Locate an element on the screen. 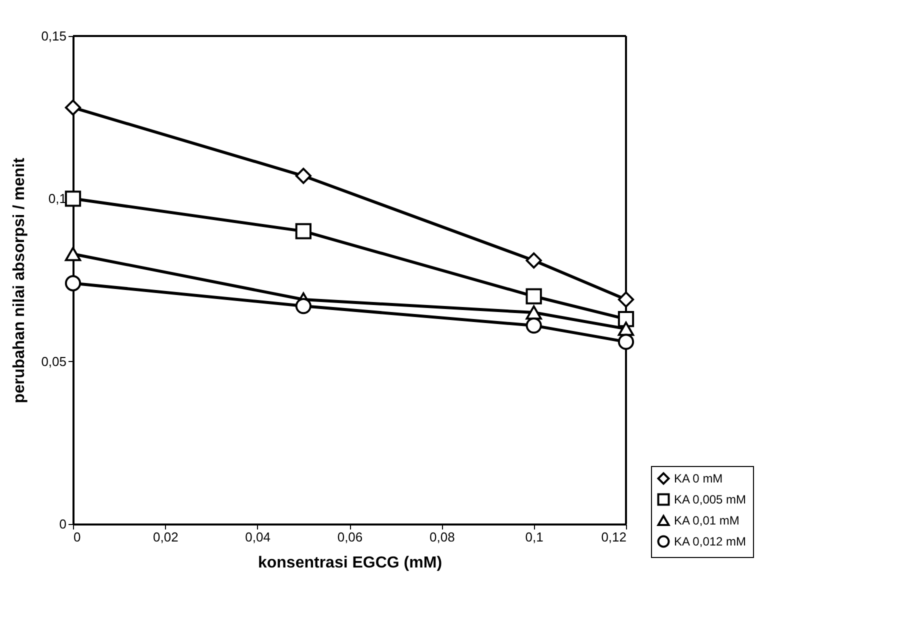 The height and width of the screenshot is (624, 908). x-tick-label: 0 is located at coordinates (77, 537).